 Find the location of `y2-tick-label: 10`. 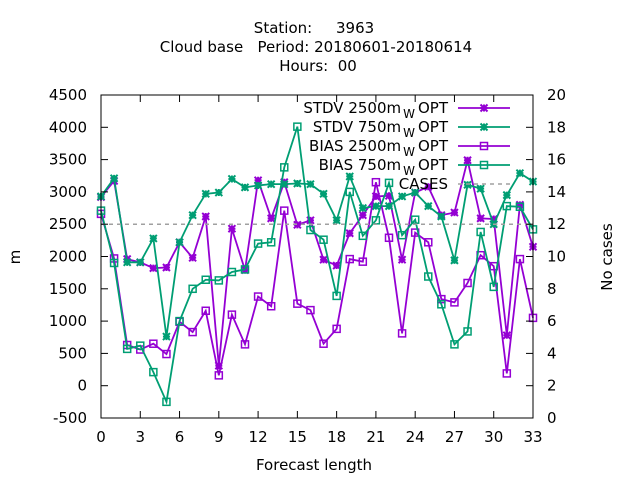

y2-tick-label: 10 is located at coordinates (556, 257).